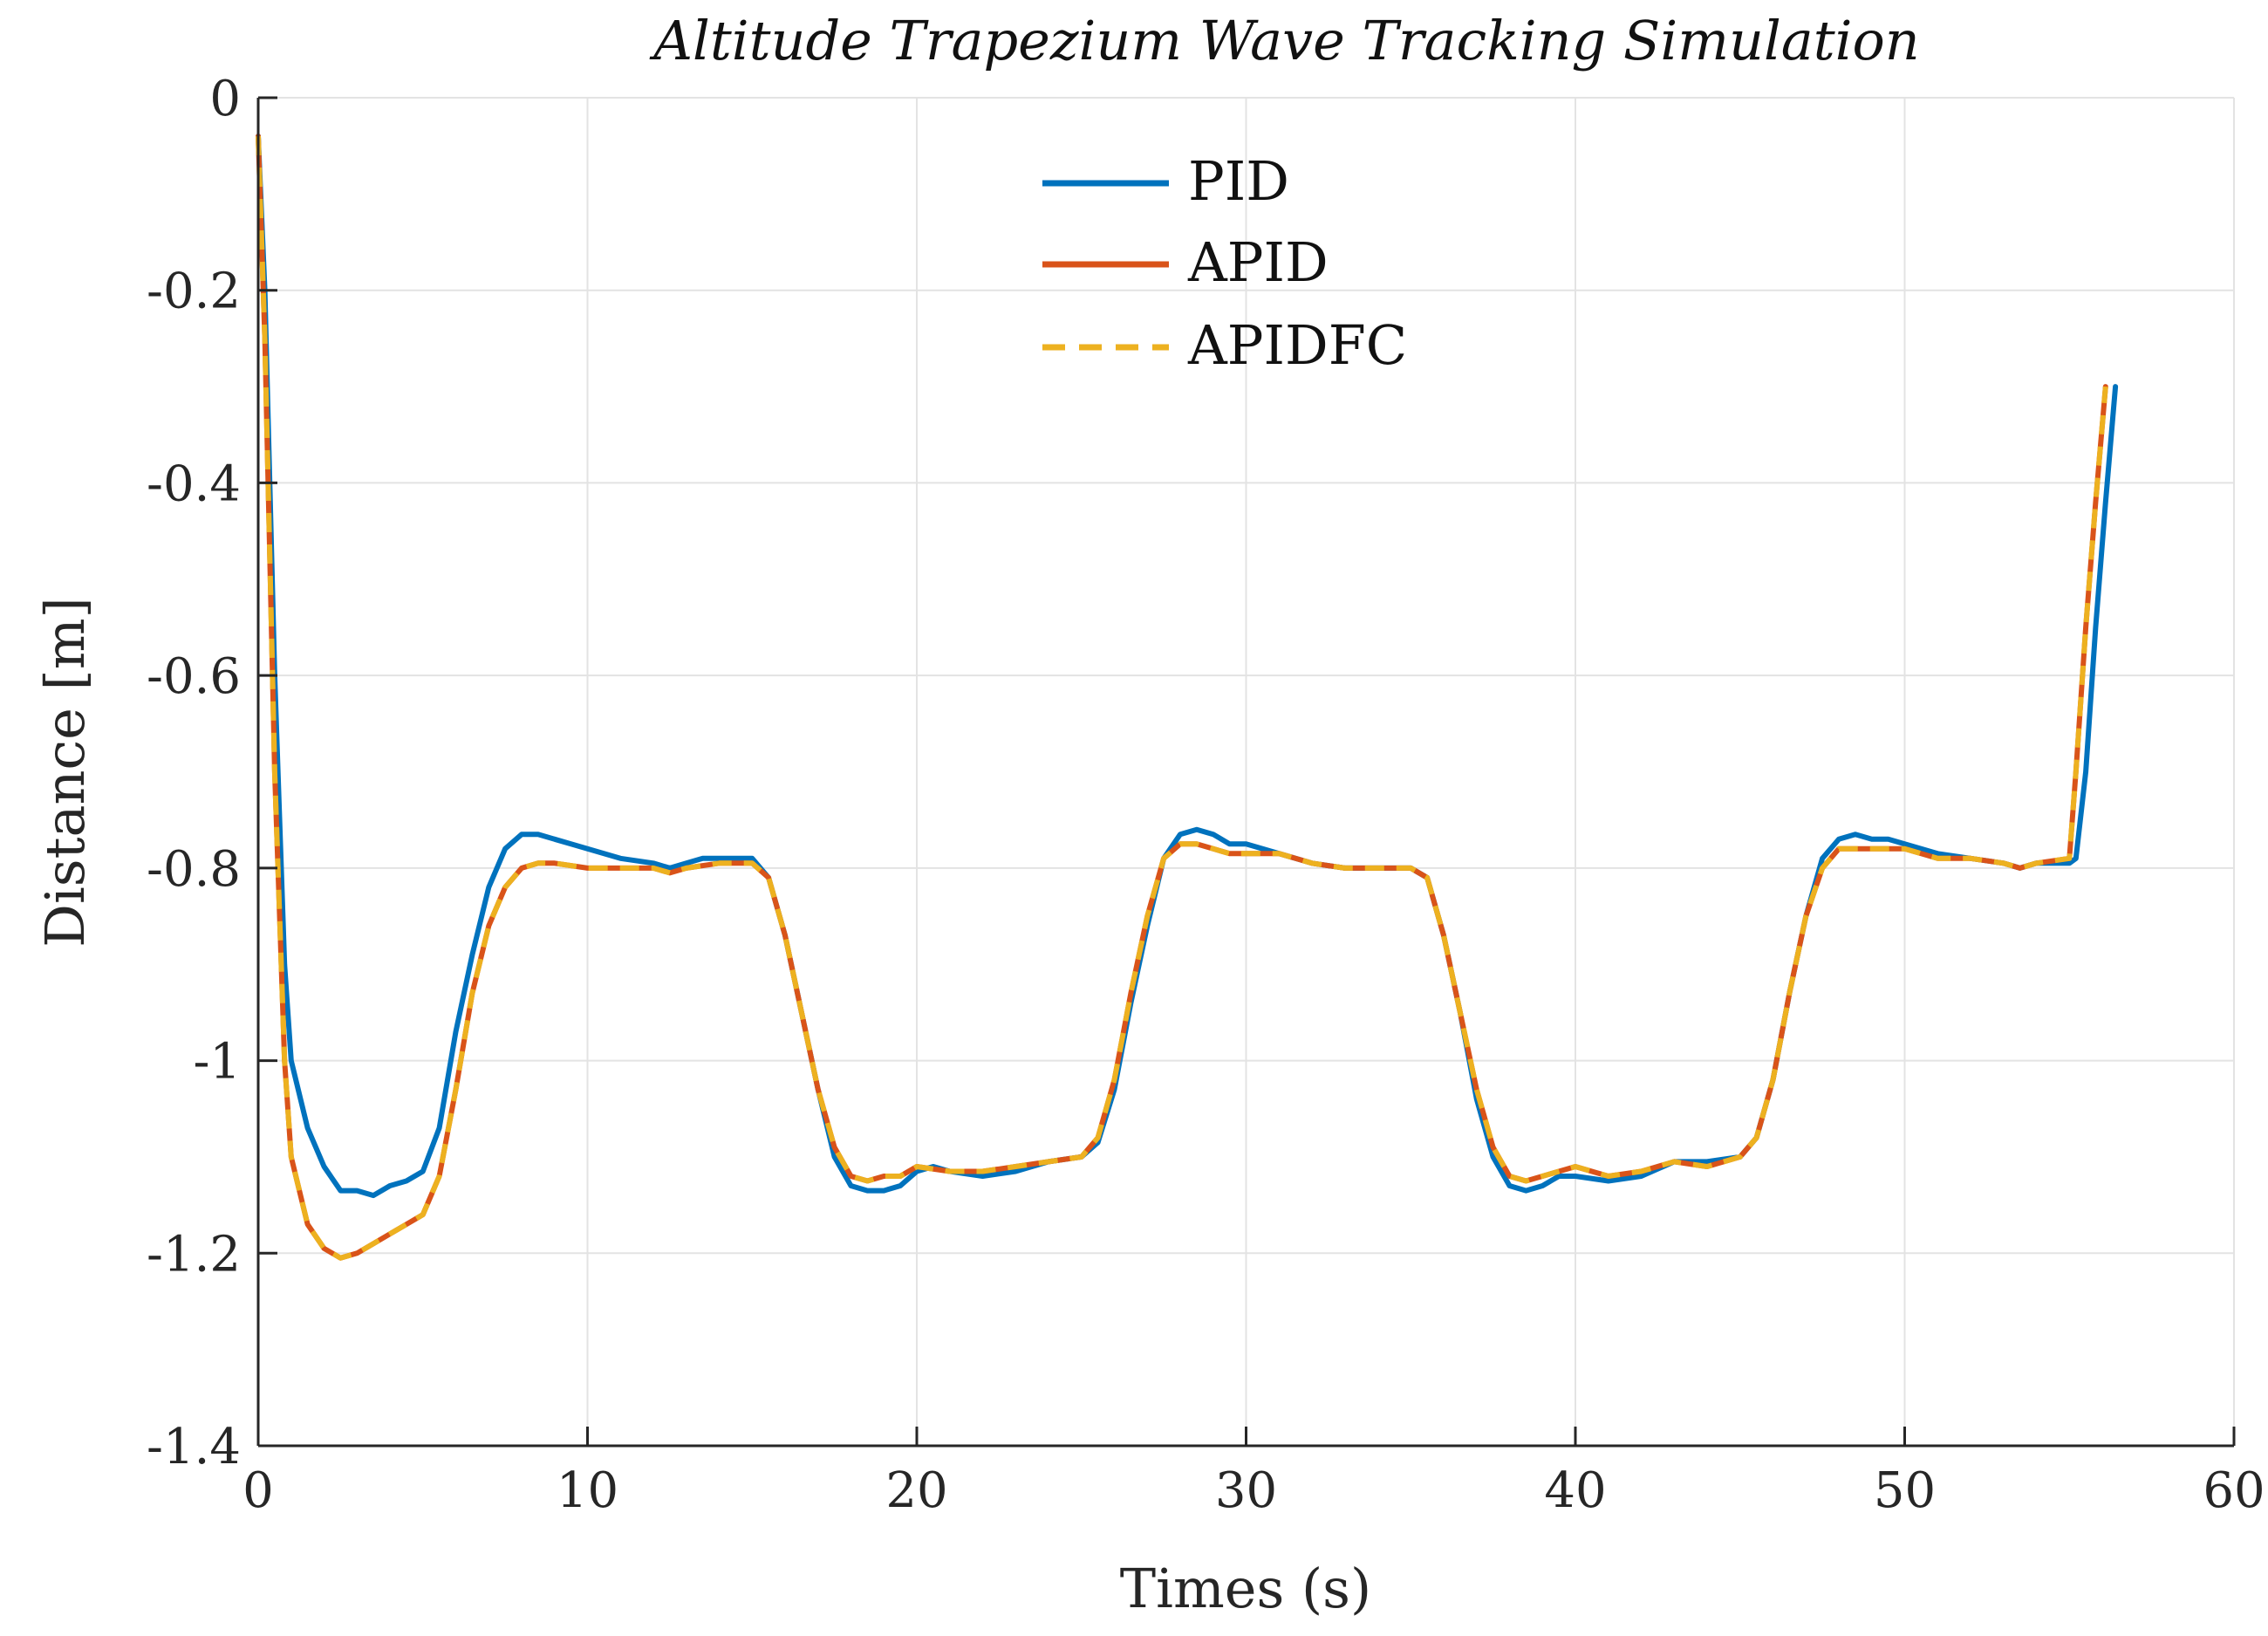 This screenshot has height=1636, width=2268. Describe the element at coordinates (225, 99) in the screenshot. I see `y-tick-label-0: 0` at that location.